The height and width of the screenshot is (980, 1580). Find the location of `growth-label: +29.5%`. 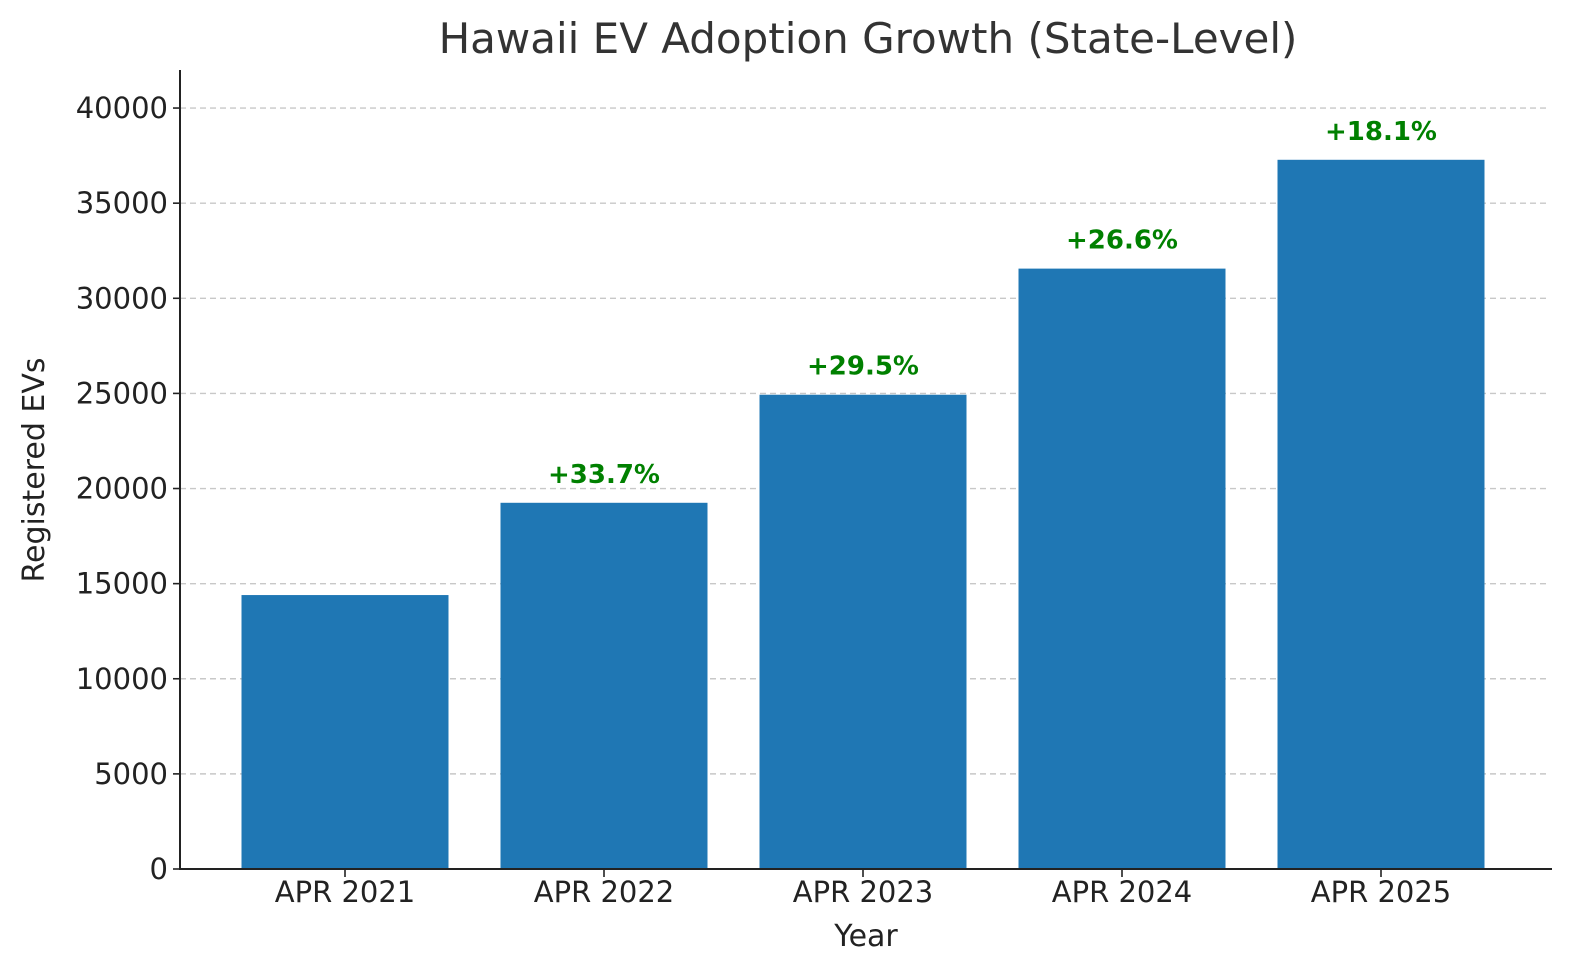

growth-label: +29.5% is located at coordinates (863, 367).